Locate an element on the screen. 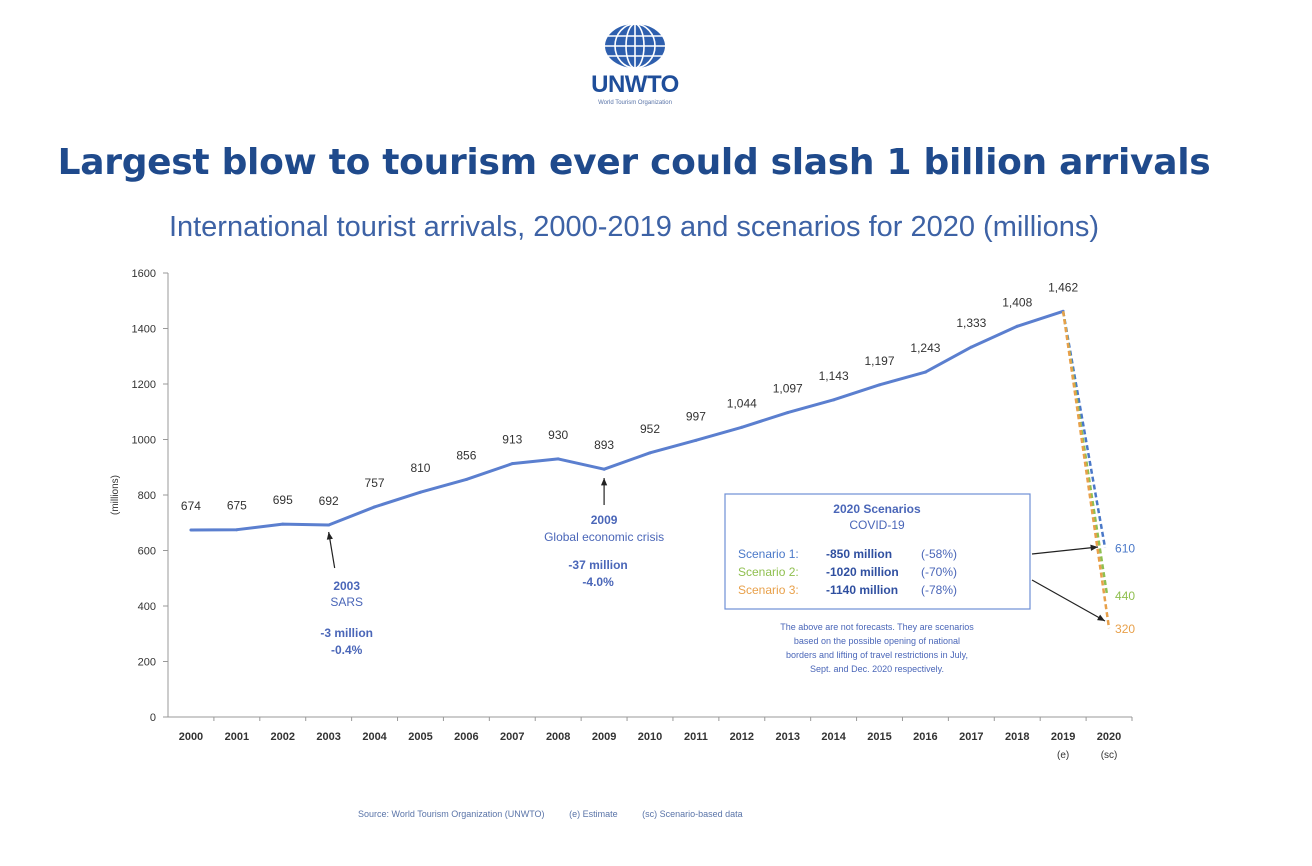 This screenshot has height=866, width=1312. x-tick-label: 2012 is located at coordinates (742, 737).